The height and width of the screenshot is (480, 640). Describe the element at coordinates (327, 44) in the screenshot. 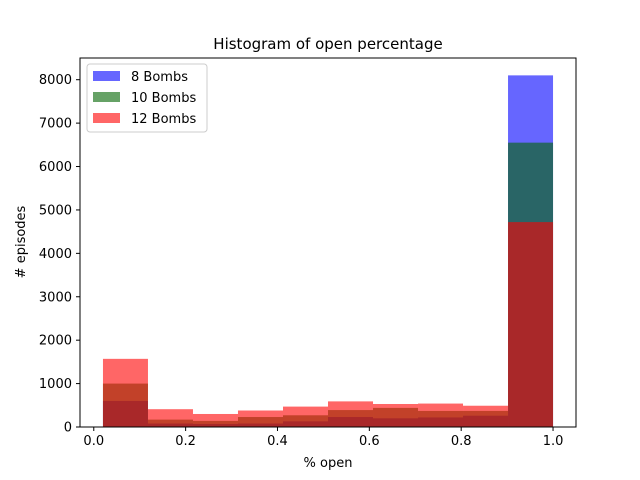

I see `chart-title: Histogram of open percentage` at that location.